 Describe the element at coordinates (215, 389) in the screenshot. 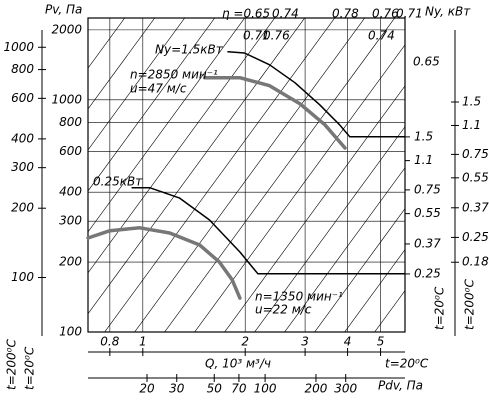

I see `x2-tick-label: 50` at that location.